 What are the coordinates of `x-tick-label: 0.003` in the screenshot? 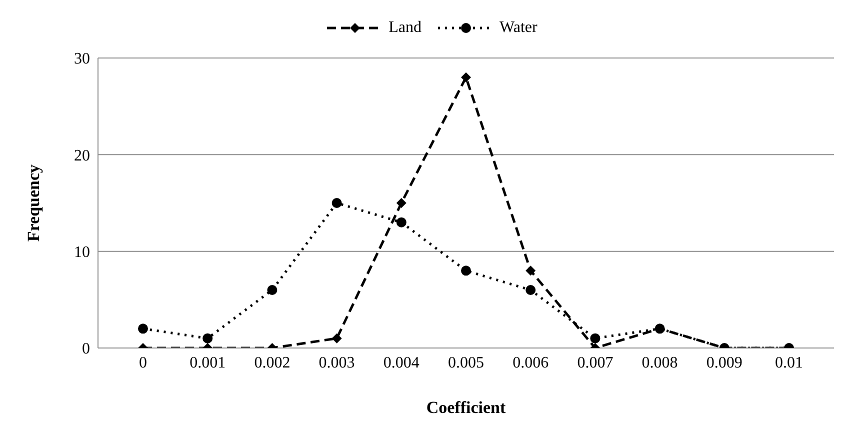 It's located at (336, 363).